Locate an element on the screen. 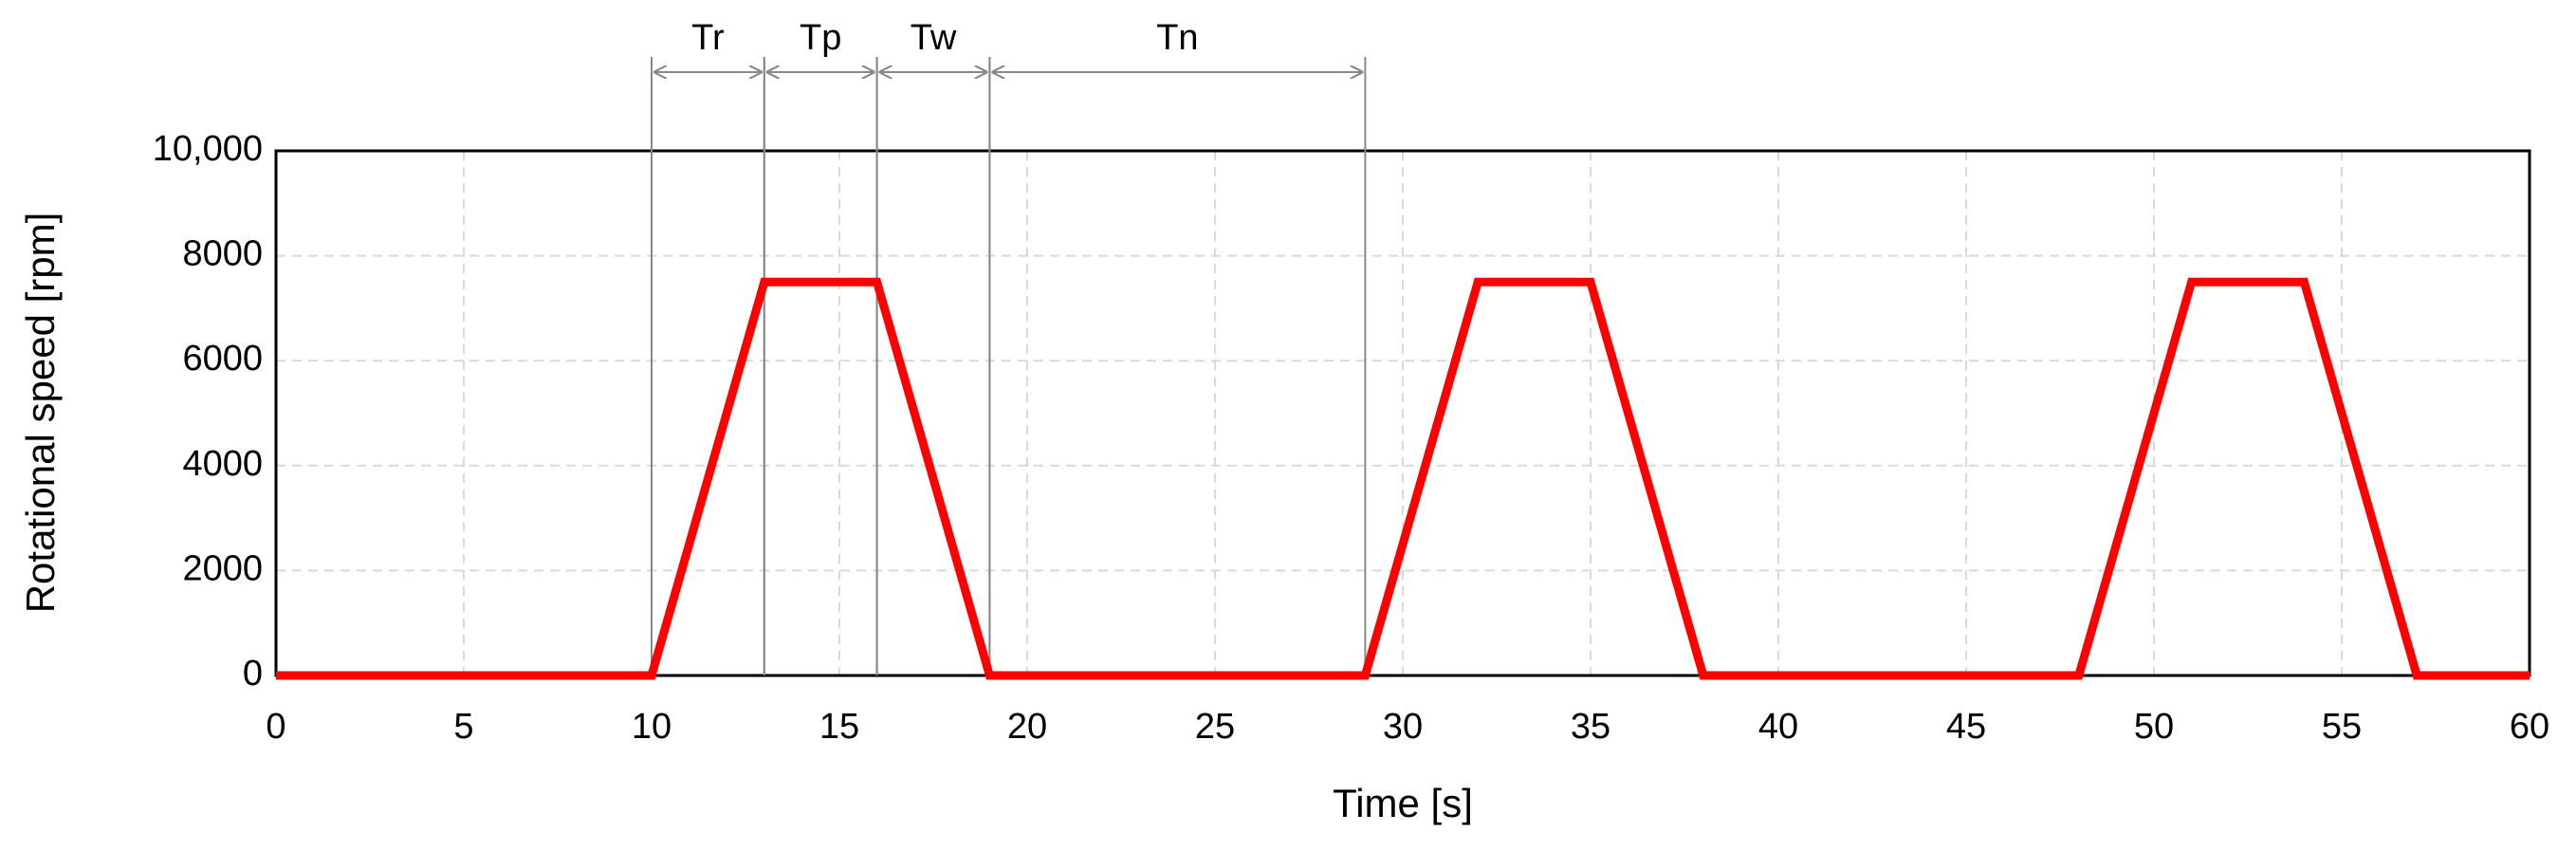  x-tick-label: 30 is located at coordinates (1403, 727).